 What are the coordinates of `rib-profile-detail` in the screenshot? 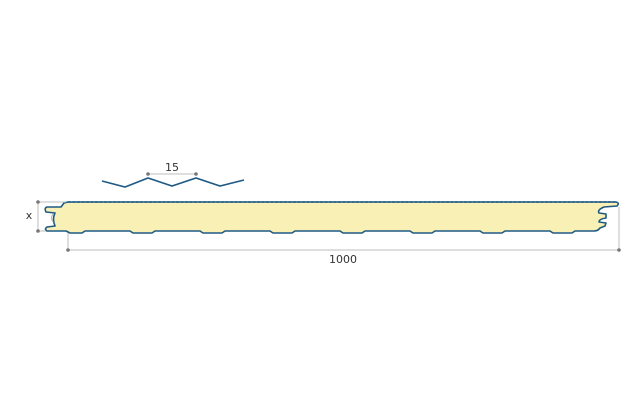 It's located at (173, 182).